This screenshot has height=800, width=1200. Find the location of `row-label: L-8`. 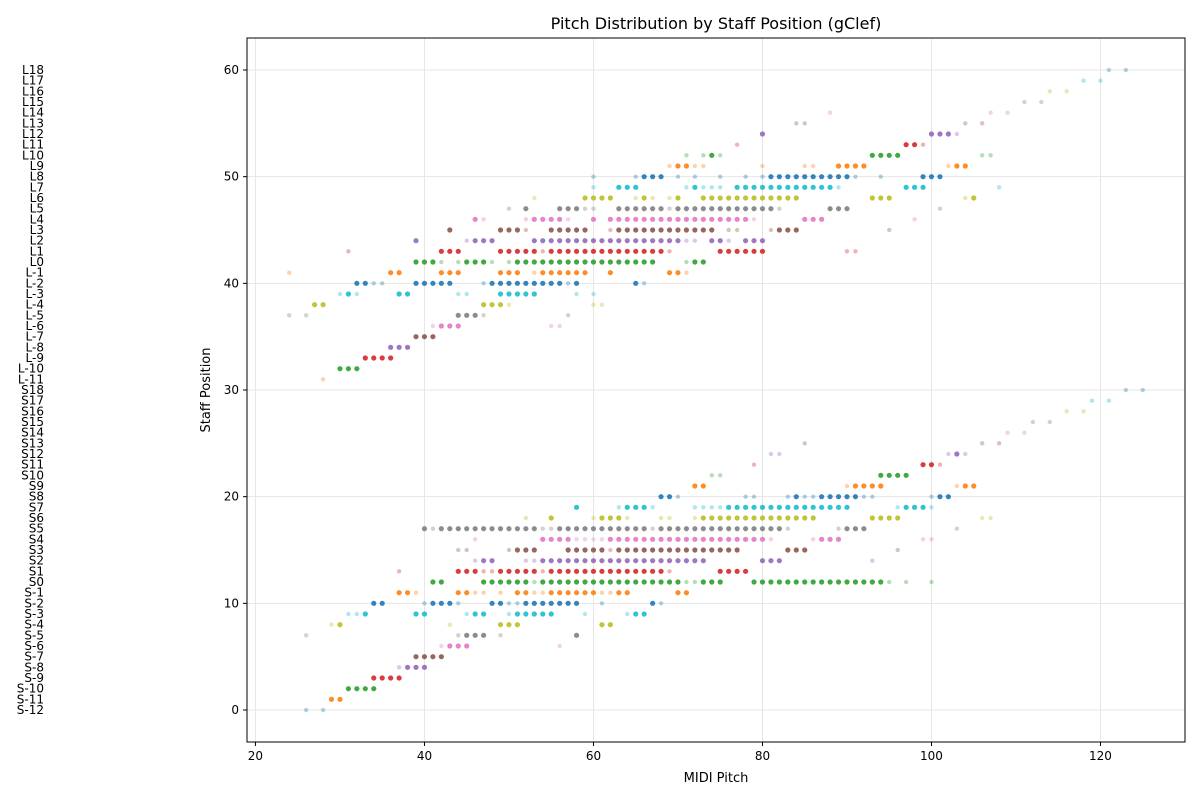

row-label: L-8 is located at coordinates (35, 347).